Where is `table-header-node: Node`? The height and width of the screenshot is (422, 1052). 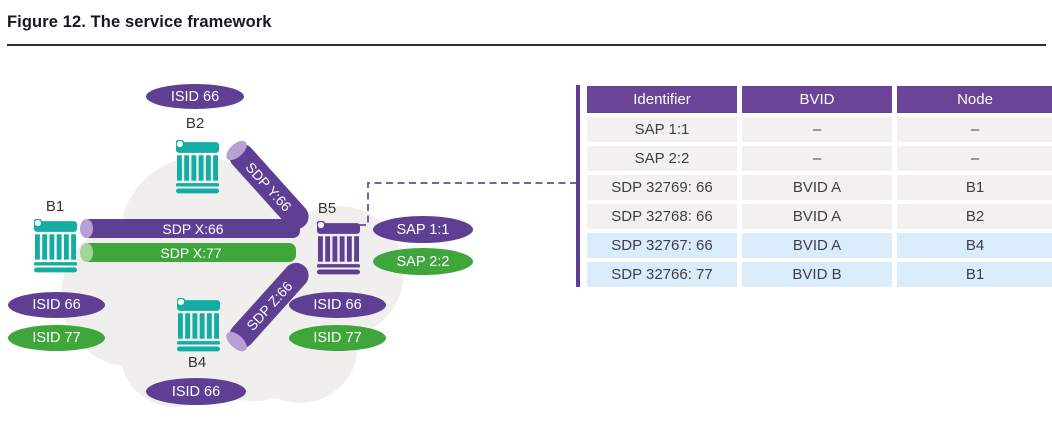
table-header-node: Node is located at coordinates (974, 99).